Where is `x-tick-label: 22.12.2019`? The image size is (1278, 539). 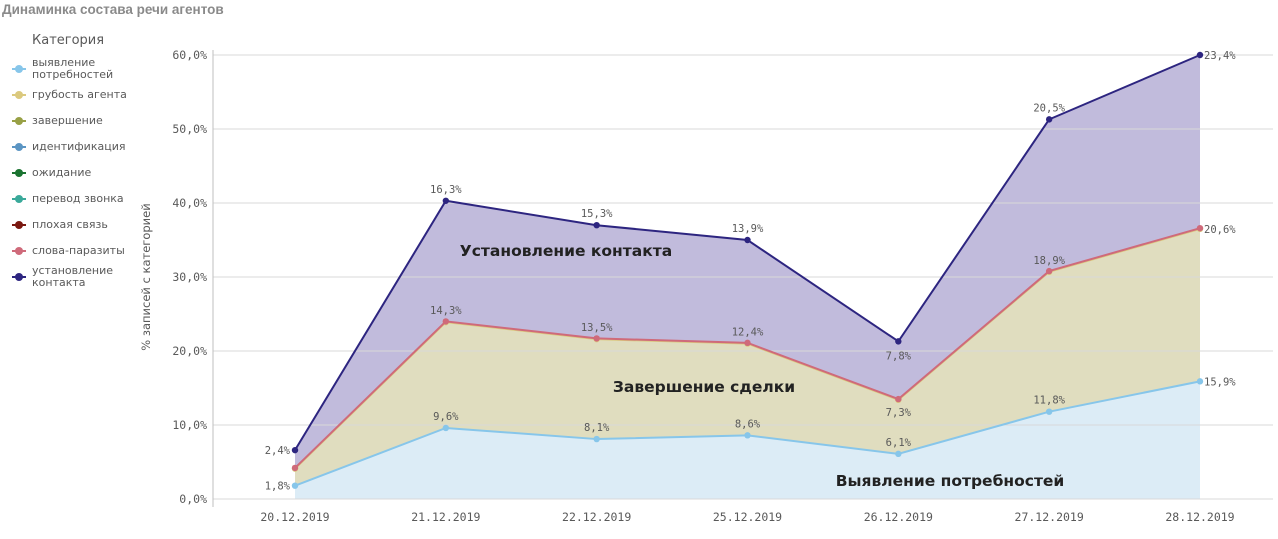 x-tick-label: 22.12.2019 is located at coordinates (596, 517).